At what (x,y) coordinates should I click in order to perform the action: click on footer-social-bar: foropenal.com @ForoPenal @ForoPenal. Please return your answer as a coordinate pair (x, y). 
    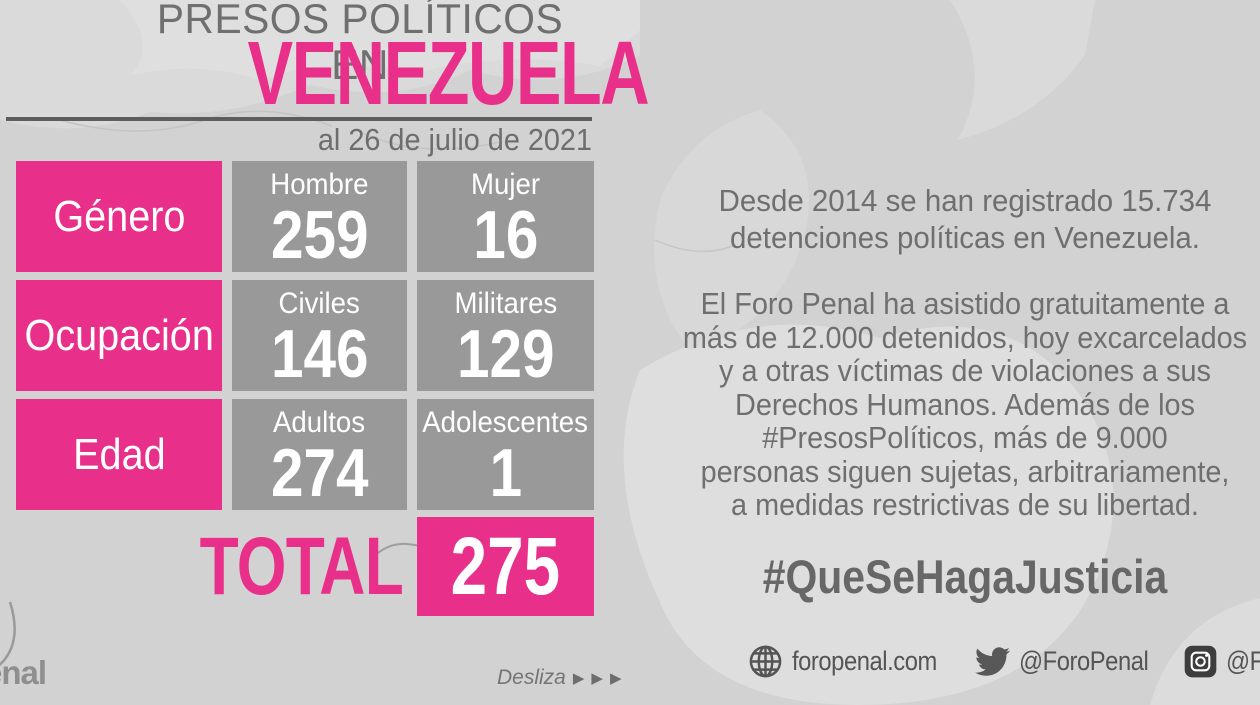
    Looking at the image, I should click on (1004, 661).